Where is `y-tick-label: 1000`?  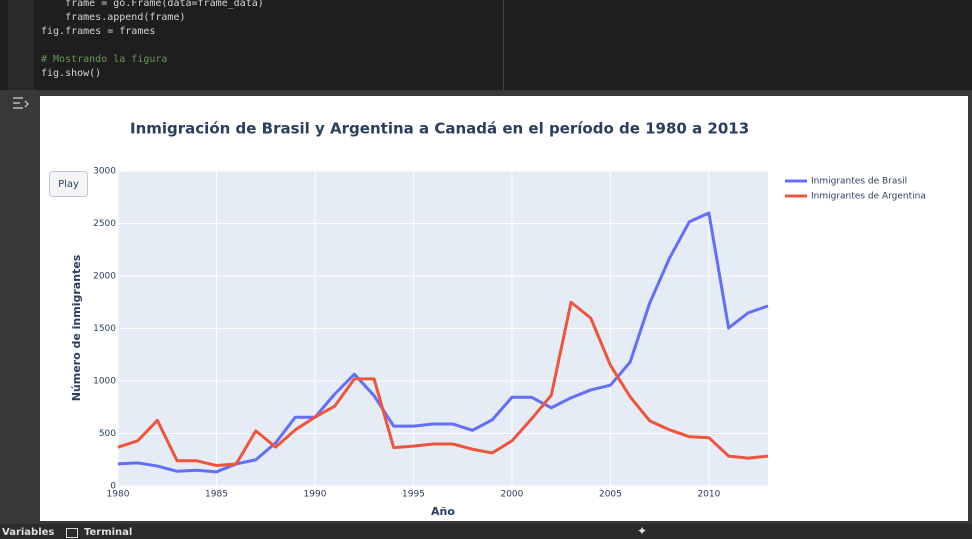 y-tick-label: 1000 is located at coordinates (104, 382).